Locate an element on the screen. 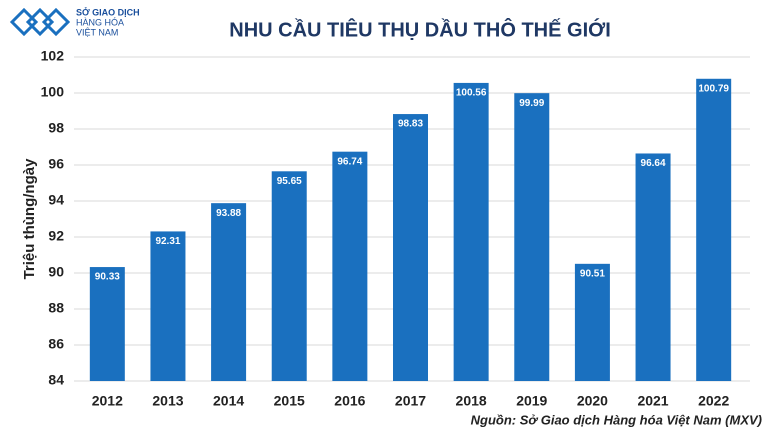  x-tick-label: 2022 is located at coordinates (713, 401).